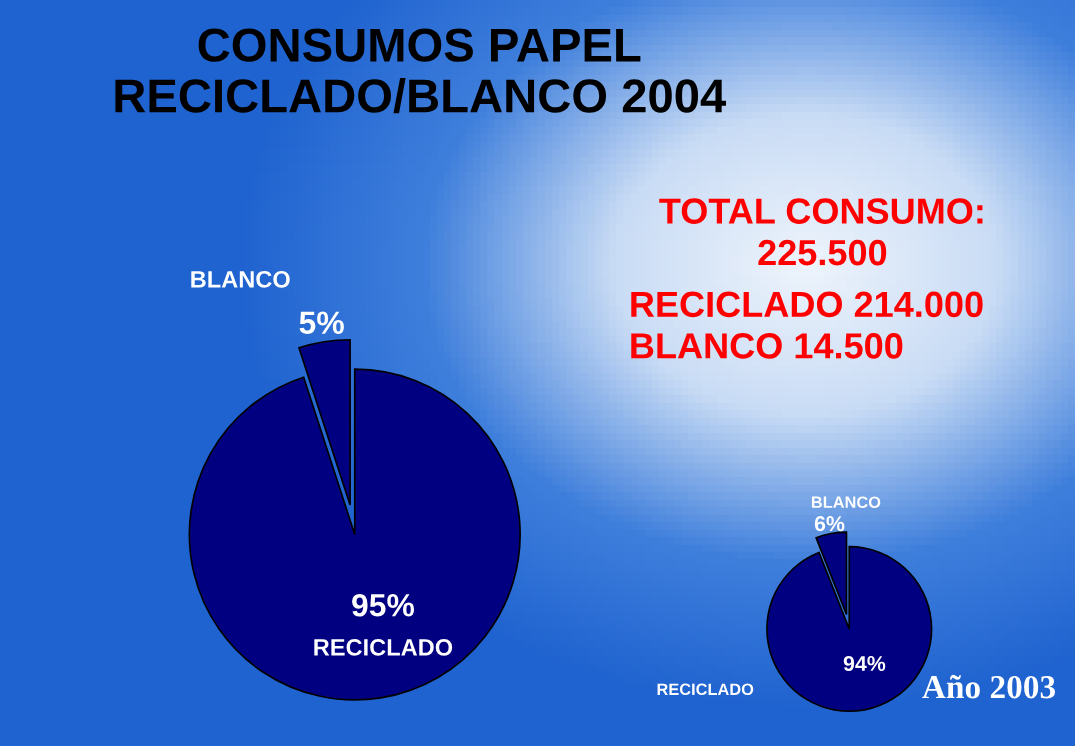 The width and height of the screenshot is (1075, 746). Describe the element at coordinates (383, 605) in the screenshot. I see `data-label: 95%` at that location.